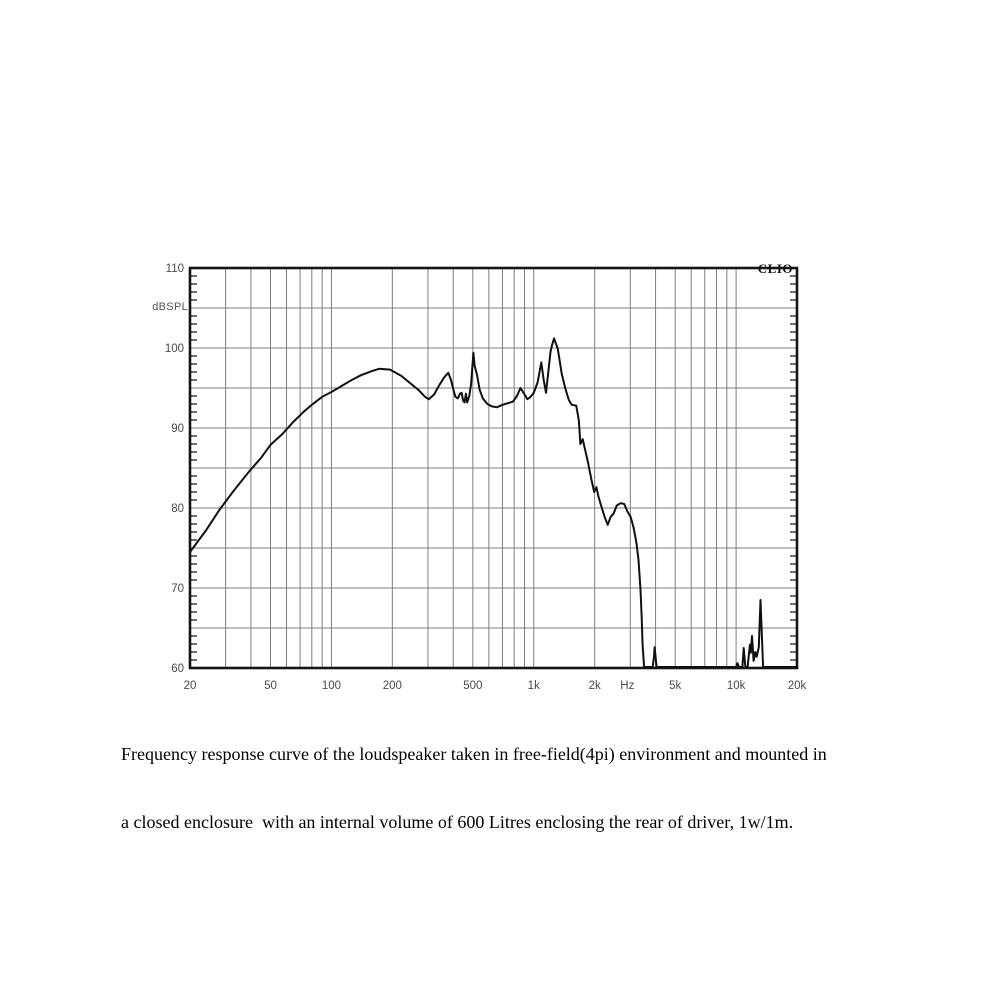 The image size is (1000, 1000). What do you see at coordinates (392, 686) in the screenshot?
I see `x-tick-label: 200` at bounding box center [392, 686].